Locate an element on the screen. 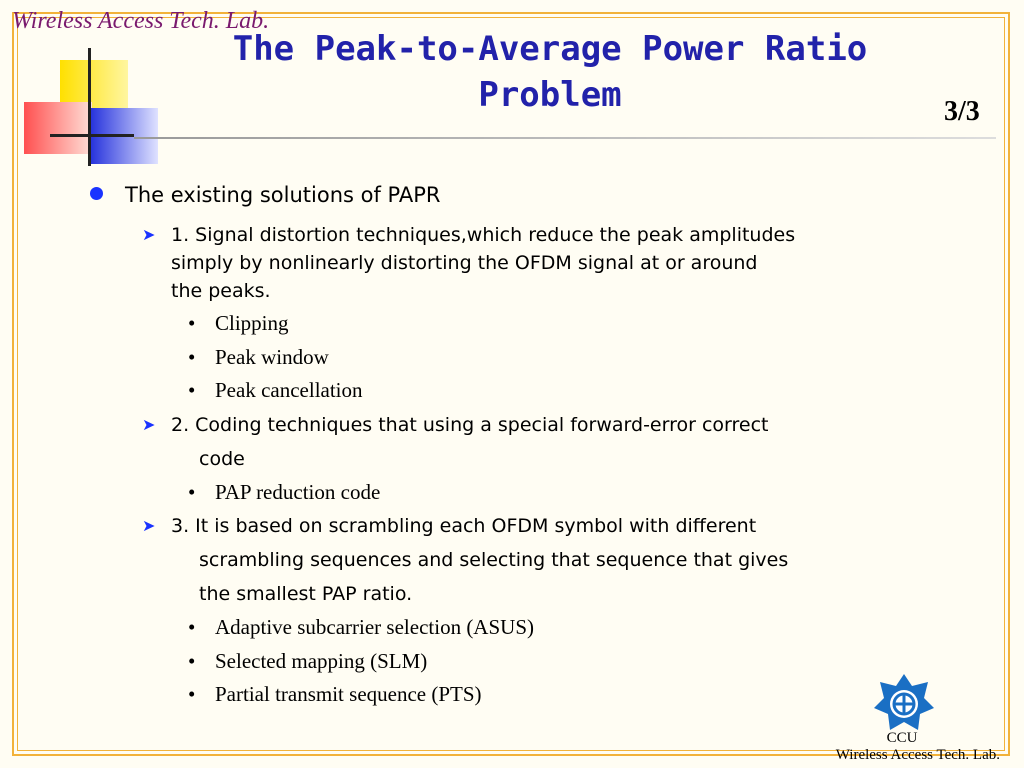 Image resolution: width=1024 pixels, height=768 pixels. decor-vertical-line is located at coordinates (89, 107).